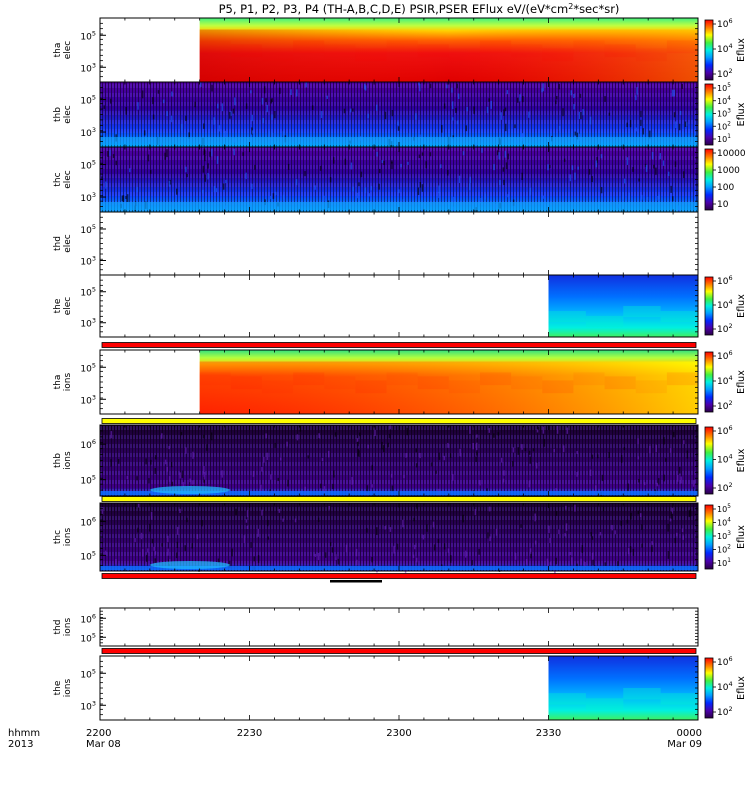  What do you see at coordinates (725, 188) in the screenshot?
I see `colorbar-tick-label: 100` at bounding box center [725, 188].